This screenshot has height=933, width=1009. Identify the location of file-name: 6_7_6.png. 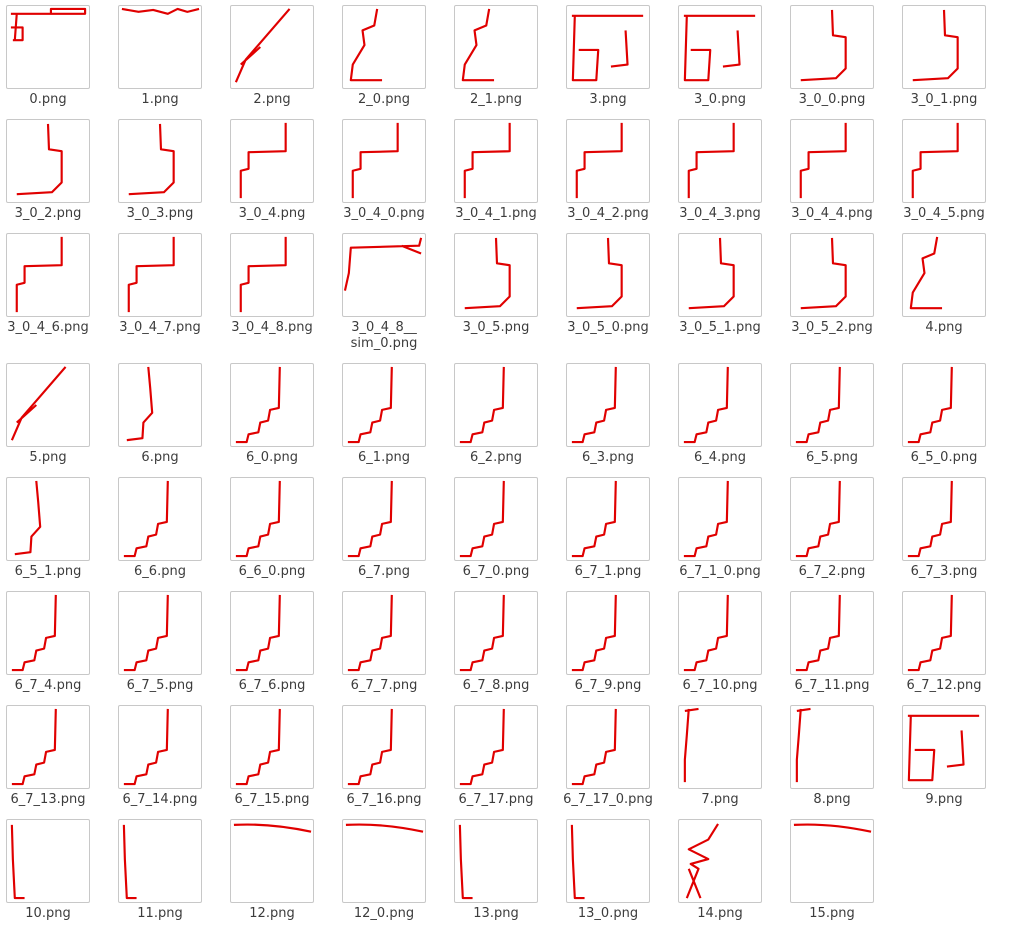
(272, 685).